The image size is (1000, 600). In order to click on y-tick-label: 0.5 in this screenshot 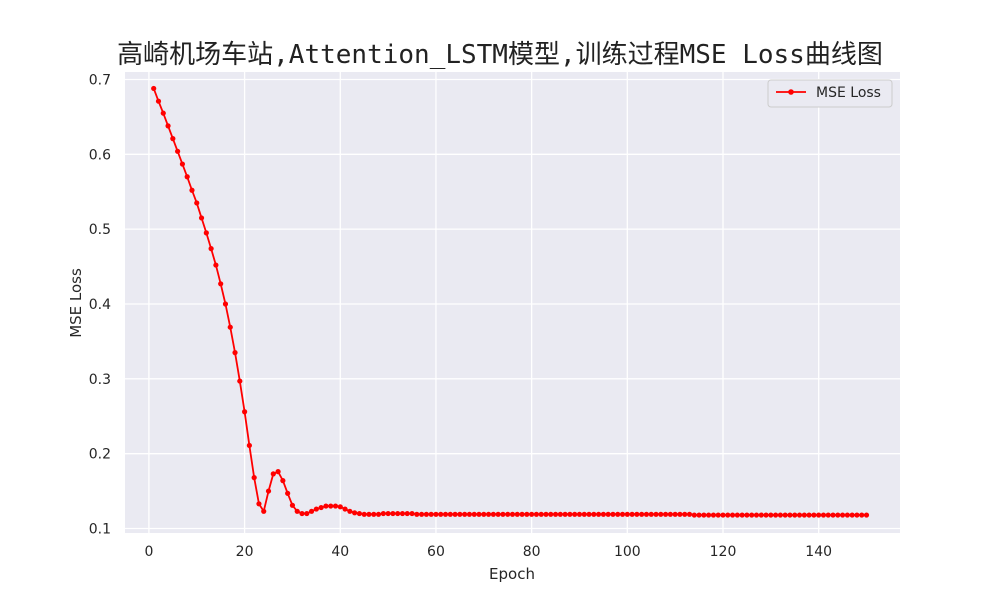, I will do `click(100, 230)`.